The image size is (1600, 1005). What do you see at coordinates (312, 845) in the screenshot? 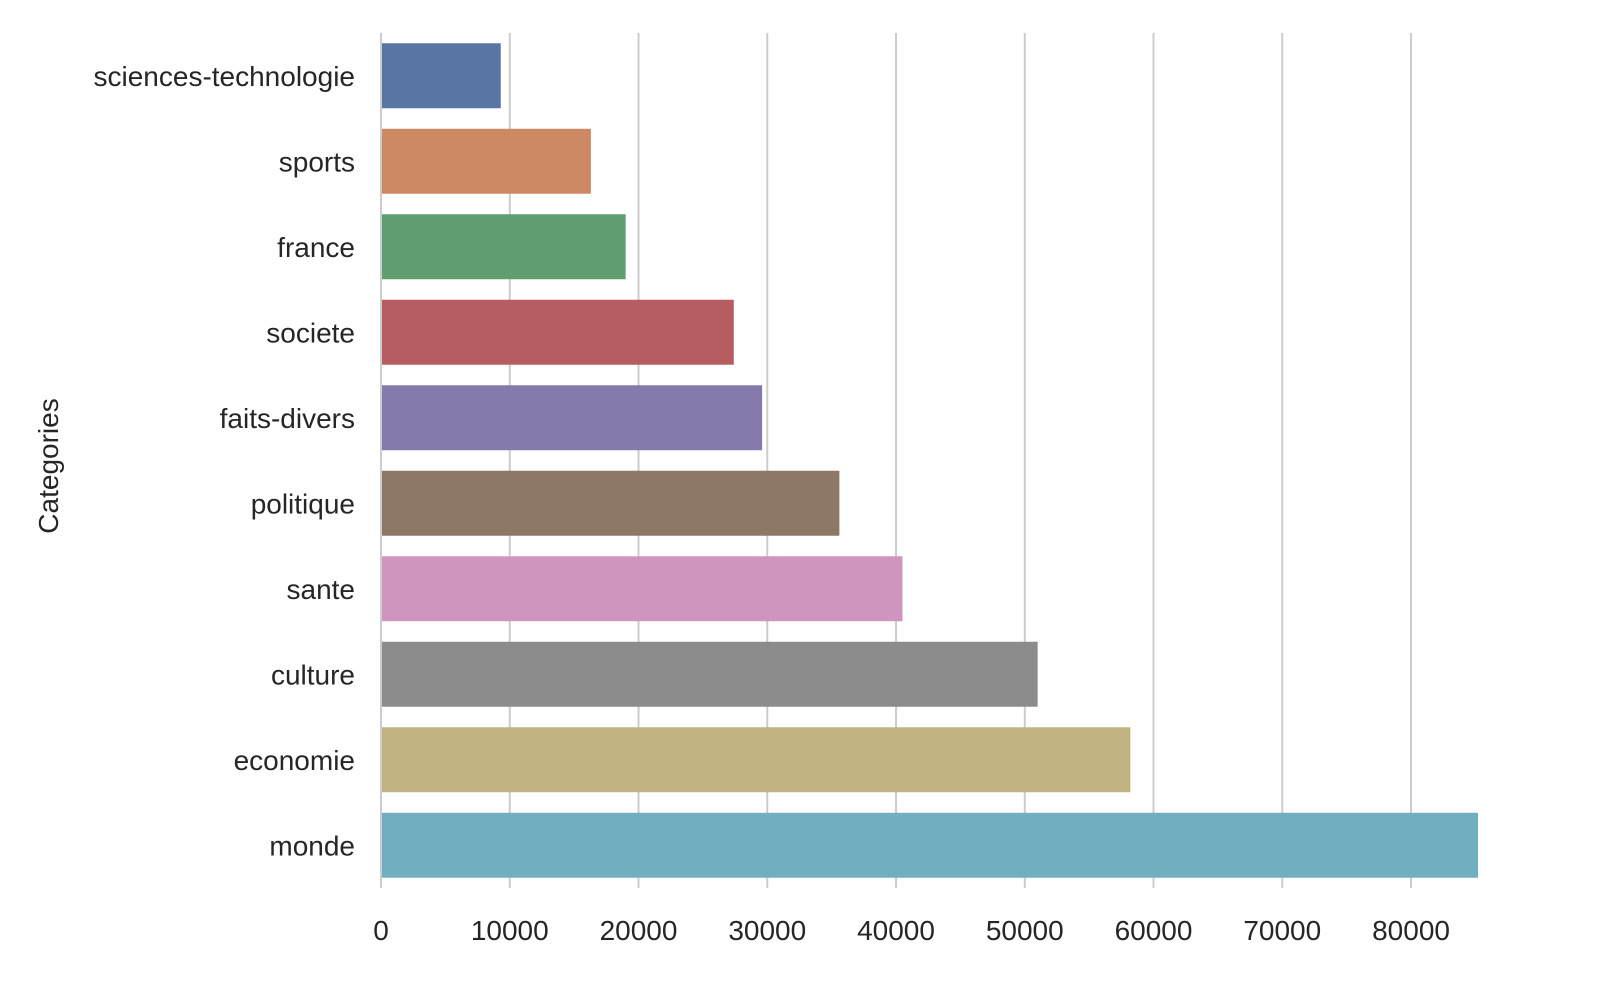
I see `y-tick-label: monde` at bounding box center [312, 845].